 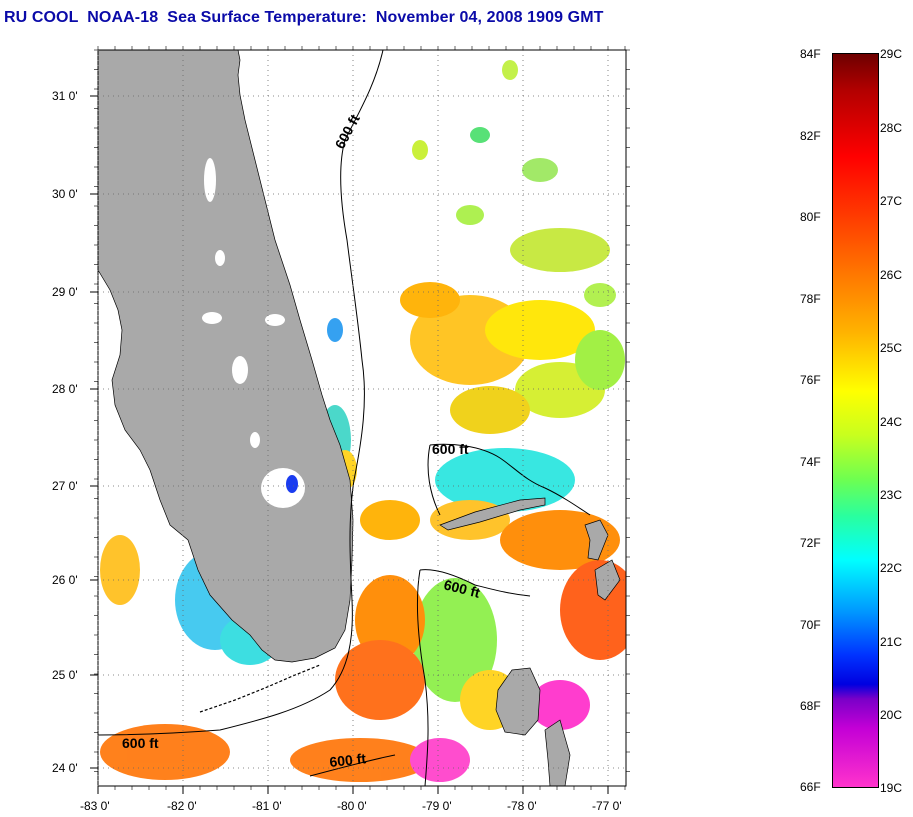 I want to click on c-label: 25C, so click(x=891, y=348).